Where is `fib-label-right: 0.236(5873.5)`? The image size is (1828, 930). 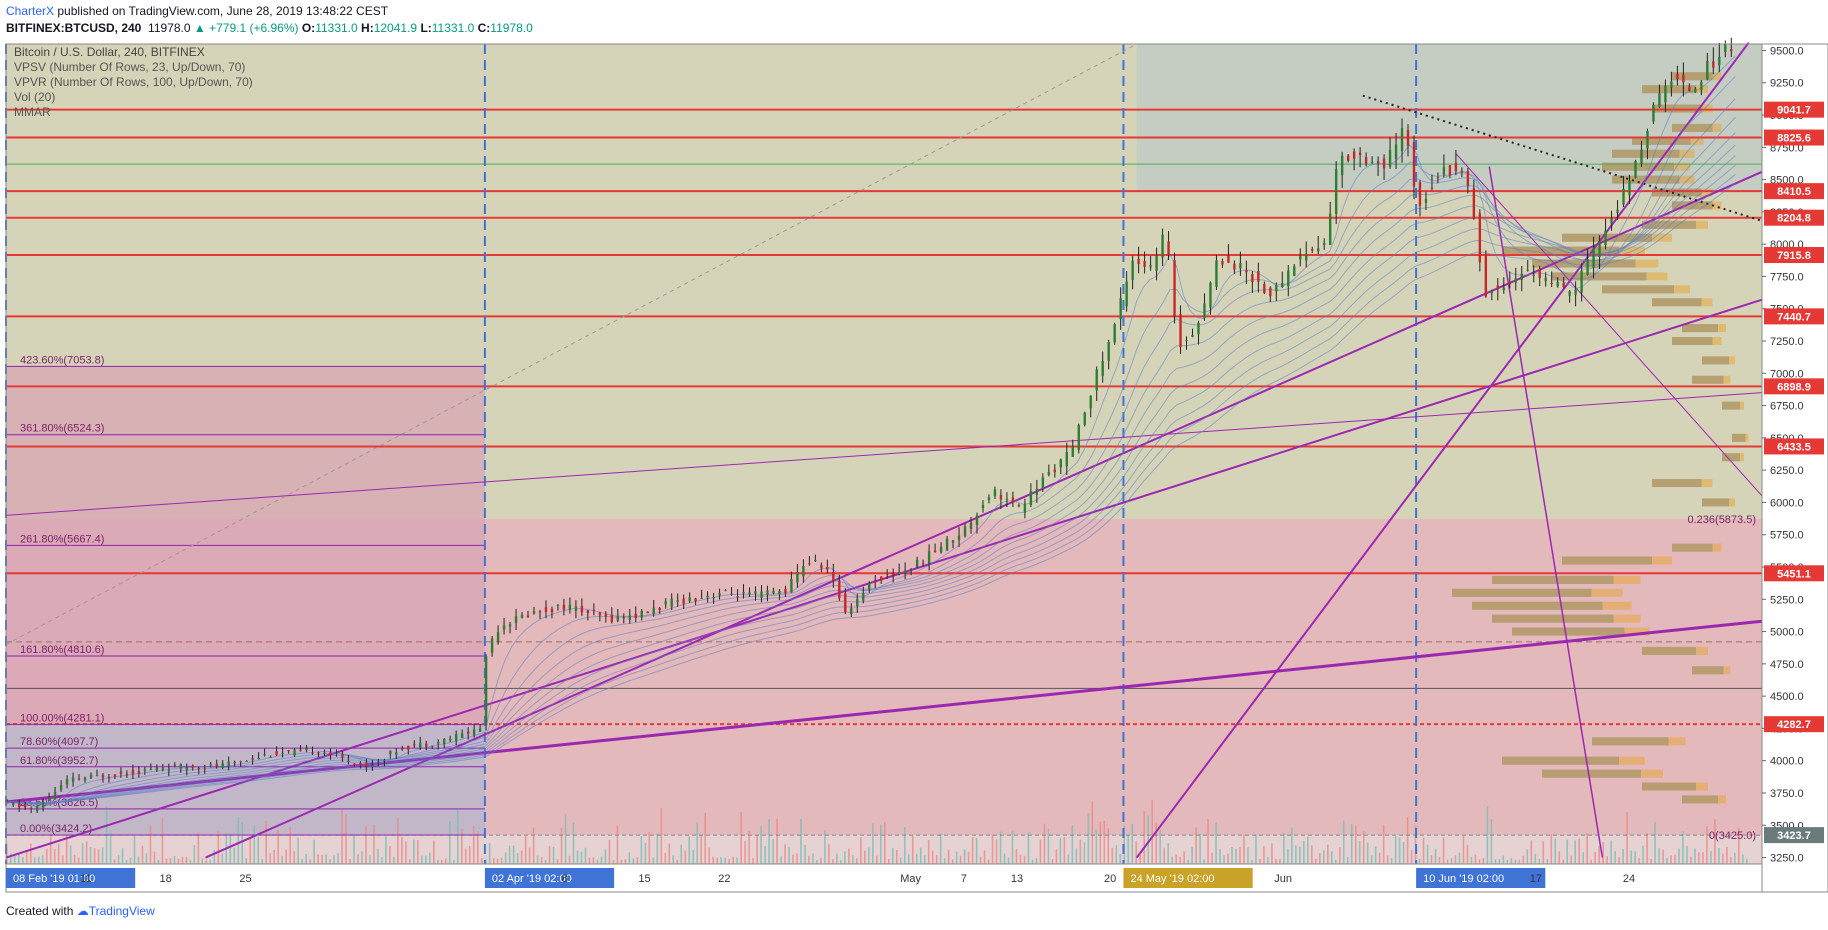 fib-label-right: 0.236(5873.5) is located at coordinates (1722, 520).